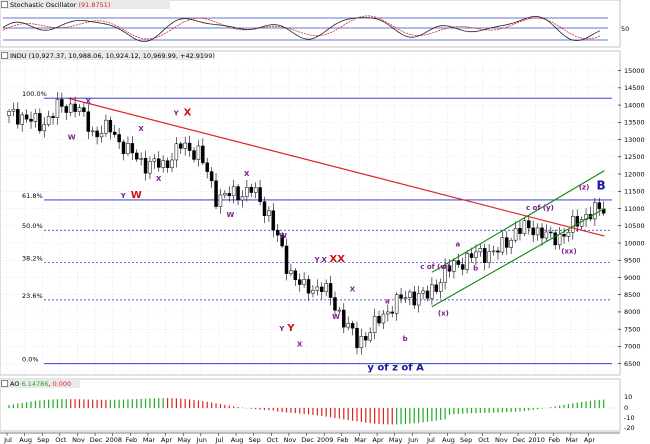  I want to click on fib-level-label: 38.2%, so click(32, 258).